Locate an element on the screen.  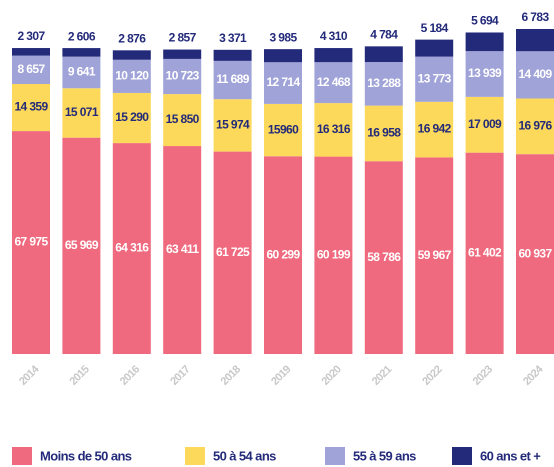
data-label: 16 976 is located at coordinates (535, 126).